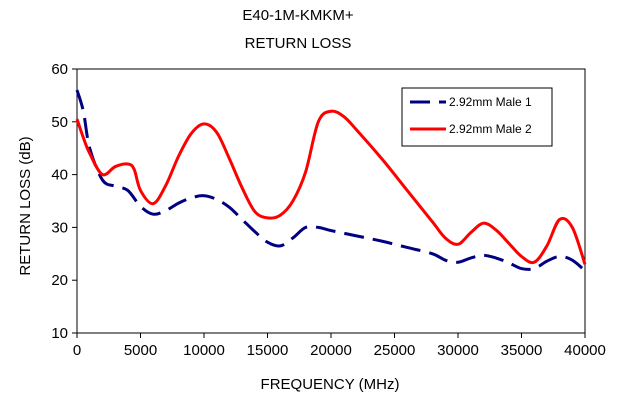 This screenshot has height=398, width=620. What do you see at coordinates (331, 350) in the screenshot?
I see `x-tick-label: 20000` at bounding box center [331, 350].